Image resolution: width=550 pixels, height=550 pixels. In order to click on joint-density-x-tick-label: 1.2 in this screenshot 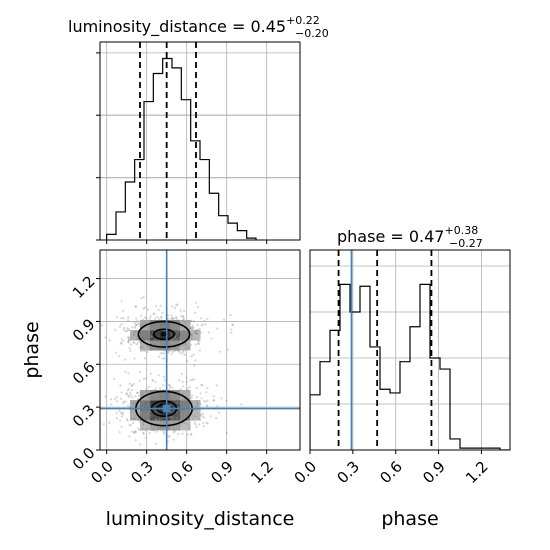, I will do `click(262, 473)`.